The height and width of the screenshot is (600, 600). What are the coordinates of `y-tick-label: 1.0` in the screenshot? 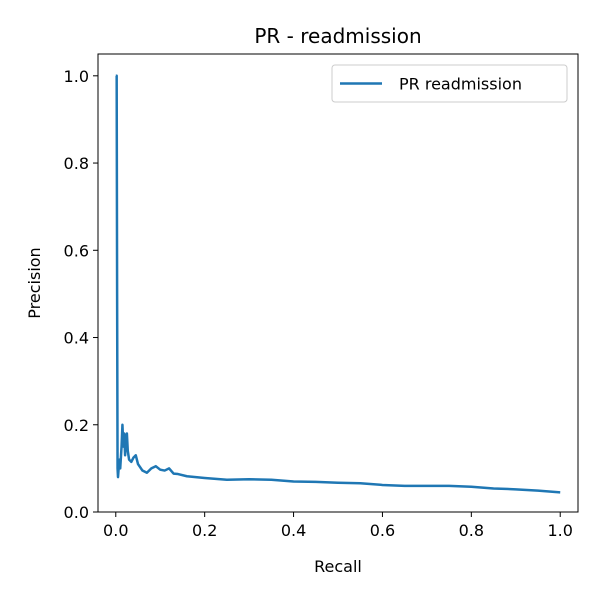 It's located at (76, 76).